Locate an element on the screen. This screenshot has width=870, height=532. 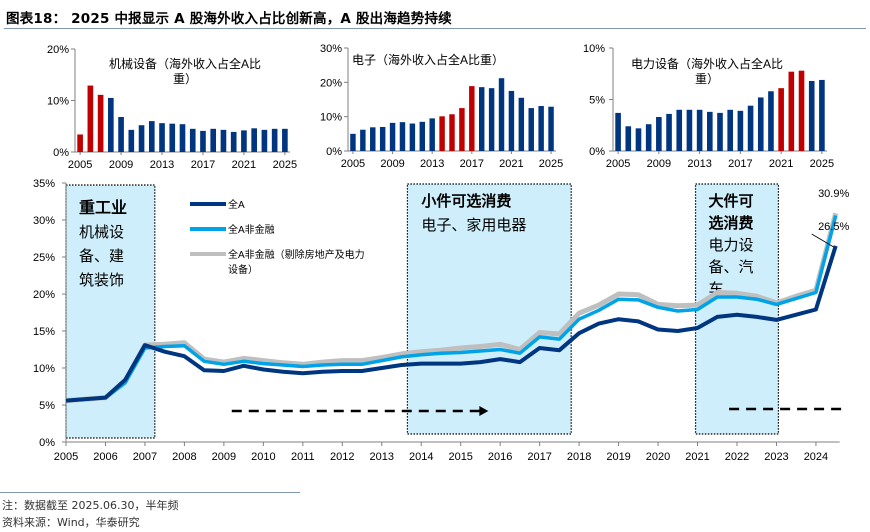
x-tick-label: 2017 is located at coordinates (539, 457).